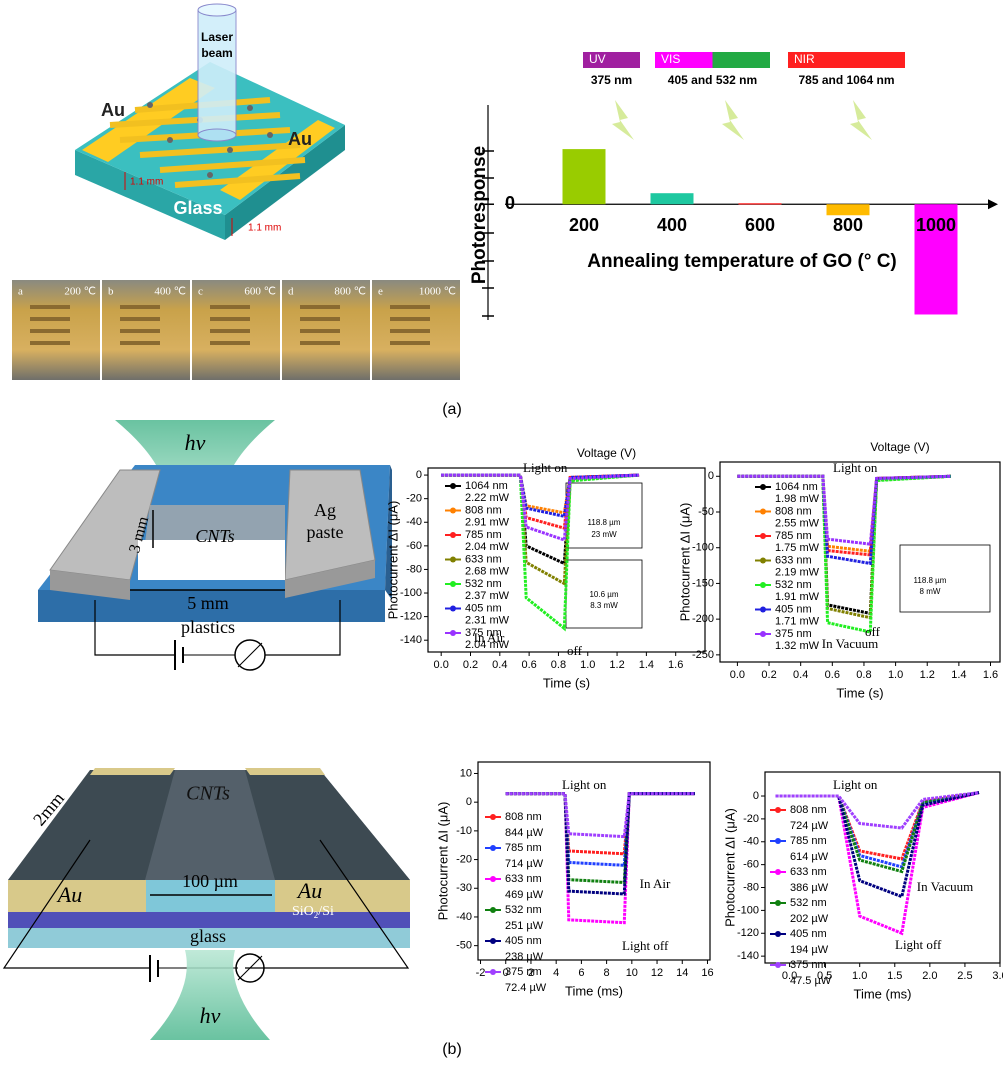 This screenshot has width=1003, height=1066. I want to click on y-tick-label: 10, so click(466, 773).